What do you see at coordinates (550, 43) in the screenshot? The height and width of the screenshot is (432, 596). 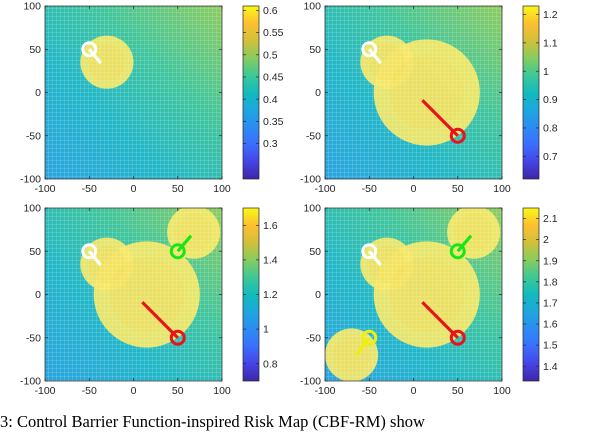 I see `colorbar-tick-label: 1.1` at bounding box center [550, 43].